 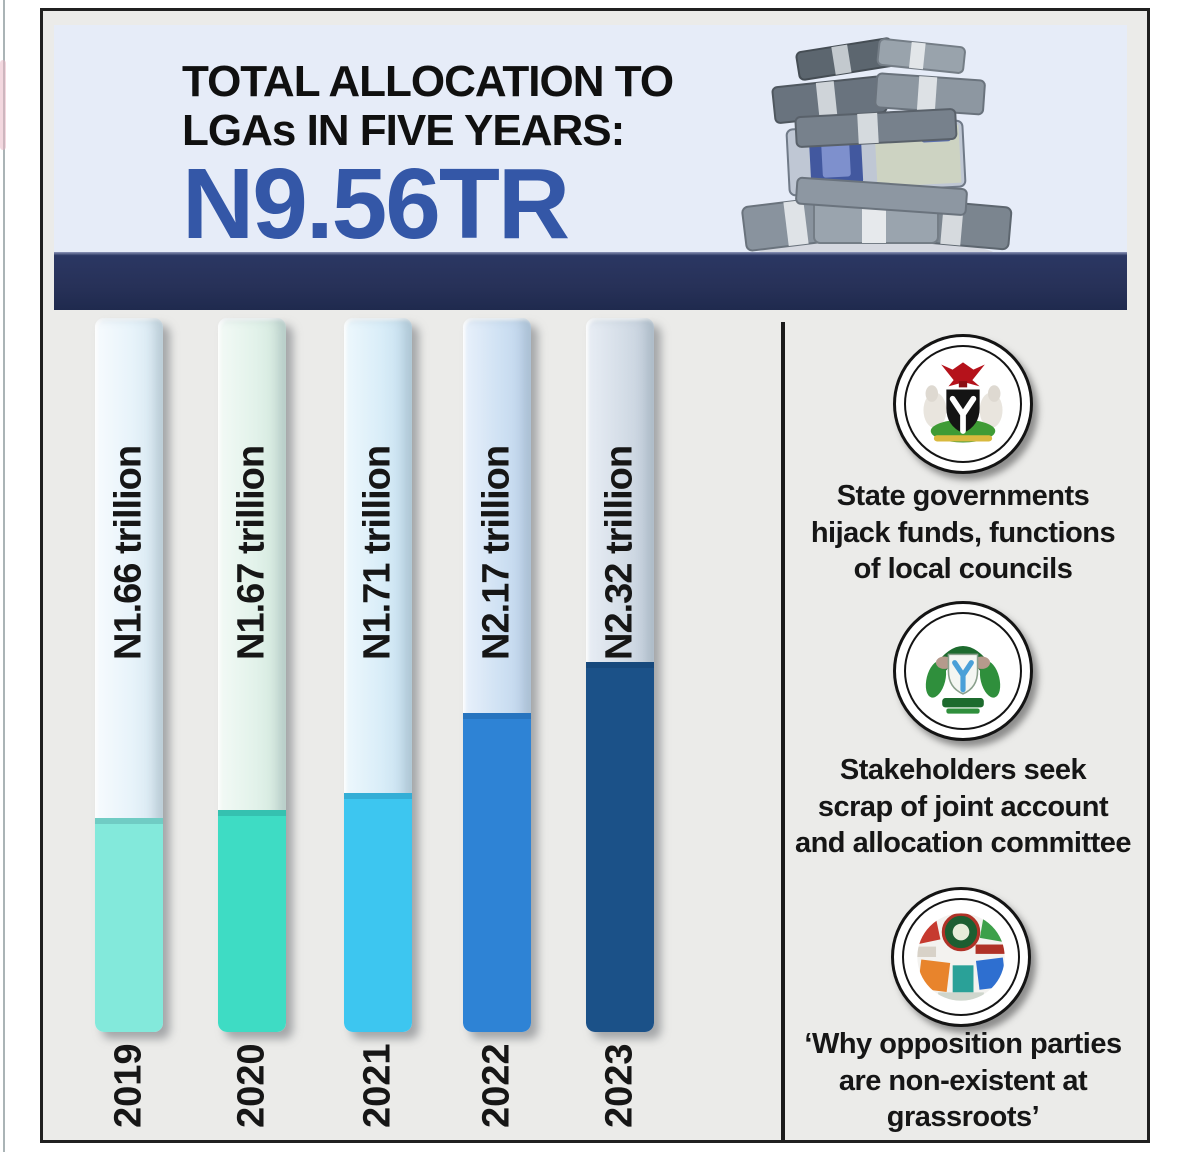 What do you see at coordinates (497, 675) in the screenshot?
I see `bar-2022: N2.17 trillion` at bounding box center [497, 675].